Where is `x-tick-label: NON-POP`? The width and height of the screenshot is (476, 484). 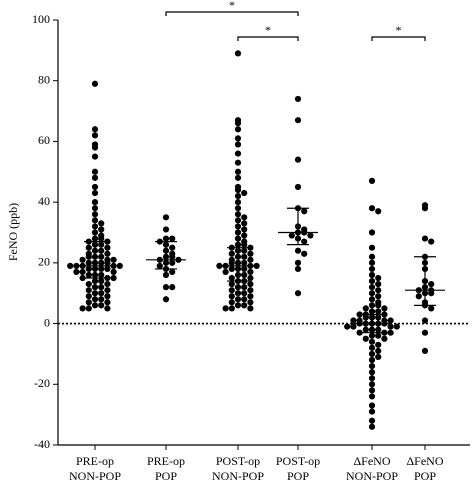
x-tick-label: NON-POP is located at coordinates (238, 476).